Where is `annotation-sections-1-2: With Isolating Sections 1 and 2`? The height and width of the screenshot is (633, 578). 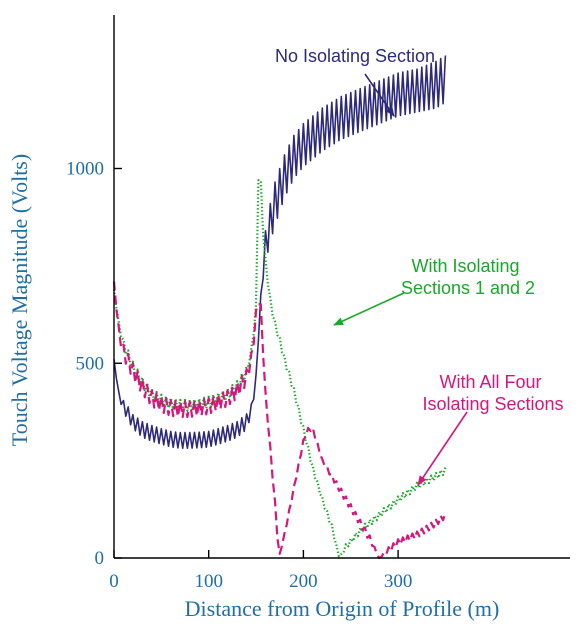 annotation-sections-1-2: With Isolating Sections 1 and 2 is located at coordinates (468, 277).